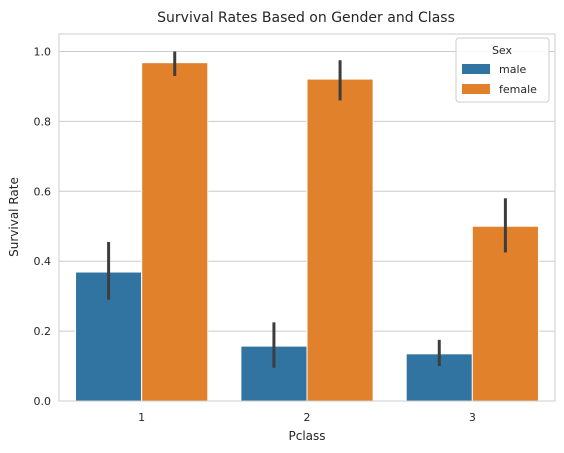  Describe the element at coordinates (476, 89) in the screenshot. I see `legend-swatch-female` at that location.